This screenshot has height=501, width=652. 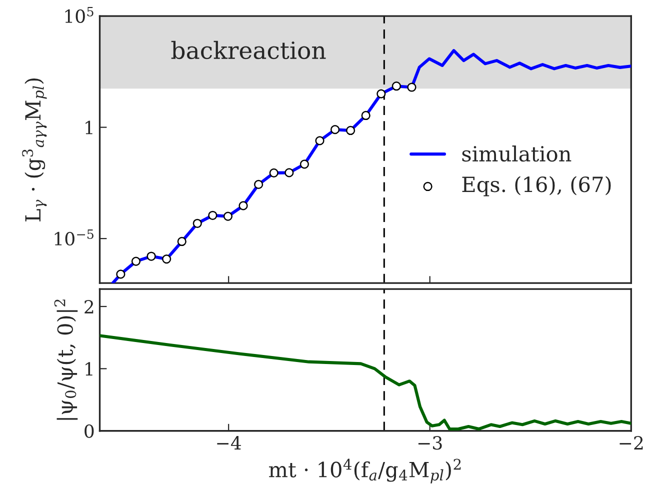 What do you see at coordinates (229, 443) in the screenshot?
I see `x-tick-label: −4` at bounding box center [229, 443].